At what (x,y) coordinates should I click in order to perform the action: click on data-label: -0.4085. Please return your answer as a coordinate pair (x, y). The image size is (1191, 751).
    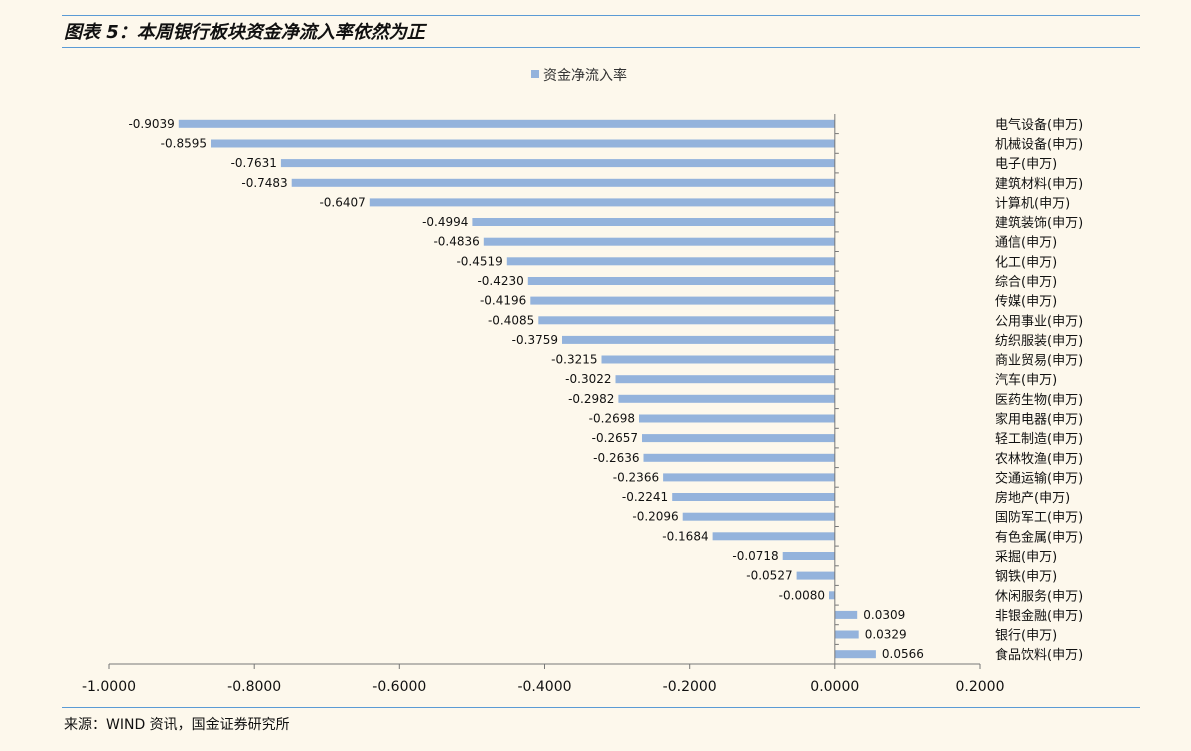
    Looking at the image, I should click on (511, 320).